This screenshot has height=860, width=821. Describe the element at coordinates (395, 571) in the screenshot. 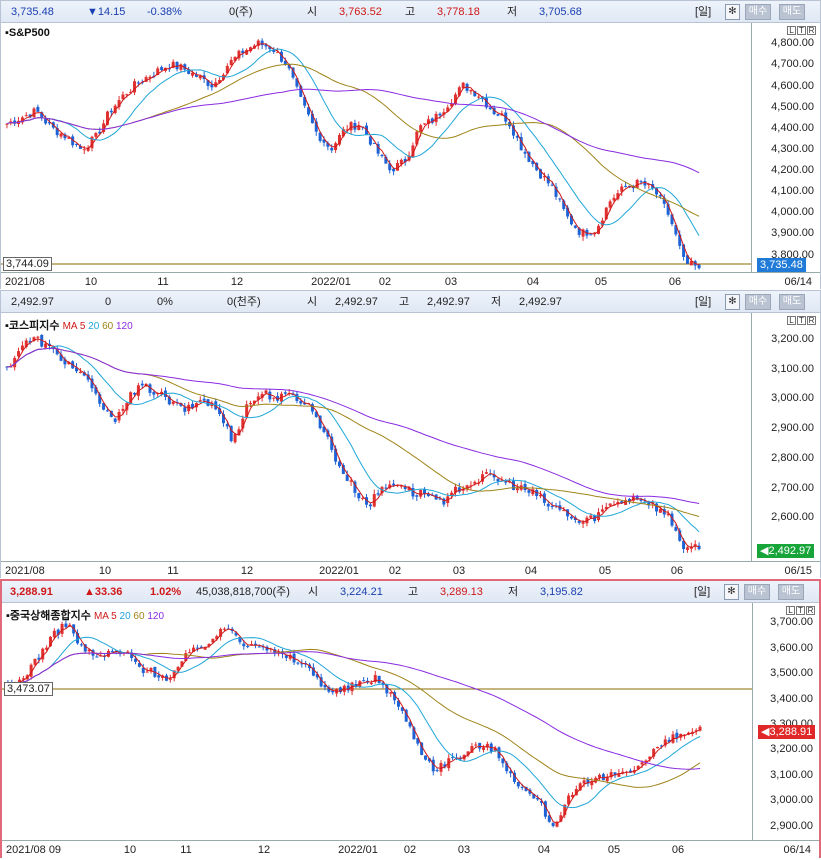

I see `x-tick-label: 02` at that location.